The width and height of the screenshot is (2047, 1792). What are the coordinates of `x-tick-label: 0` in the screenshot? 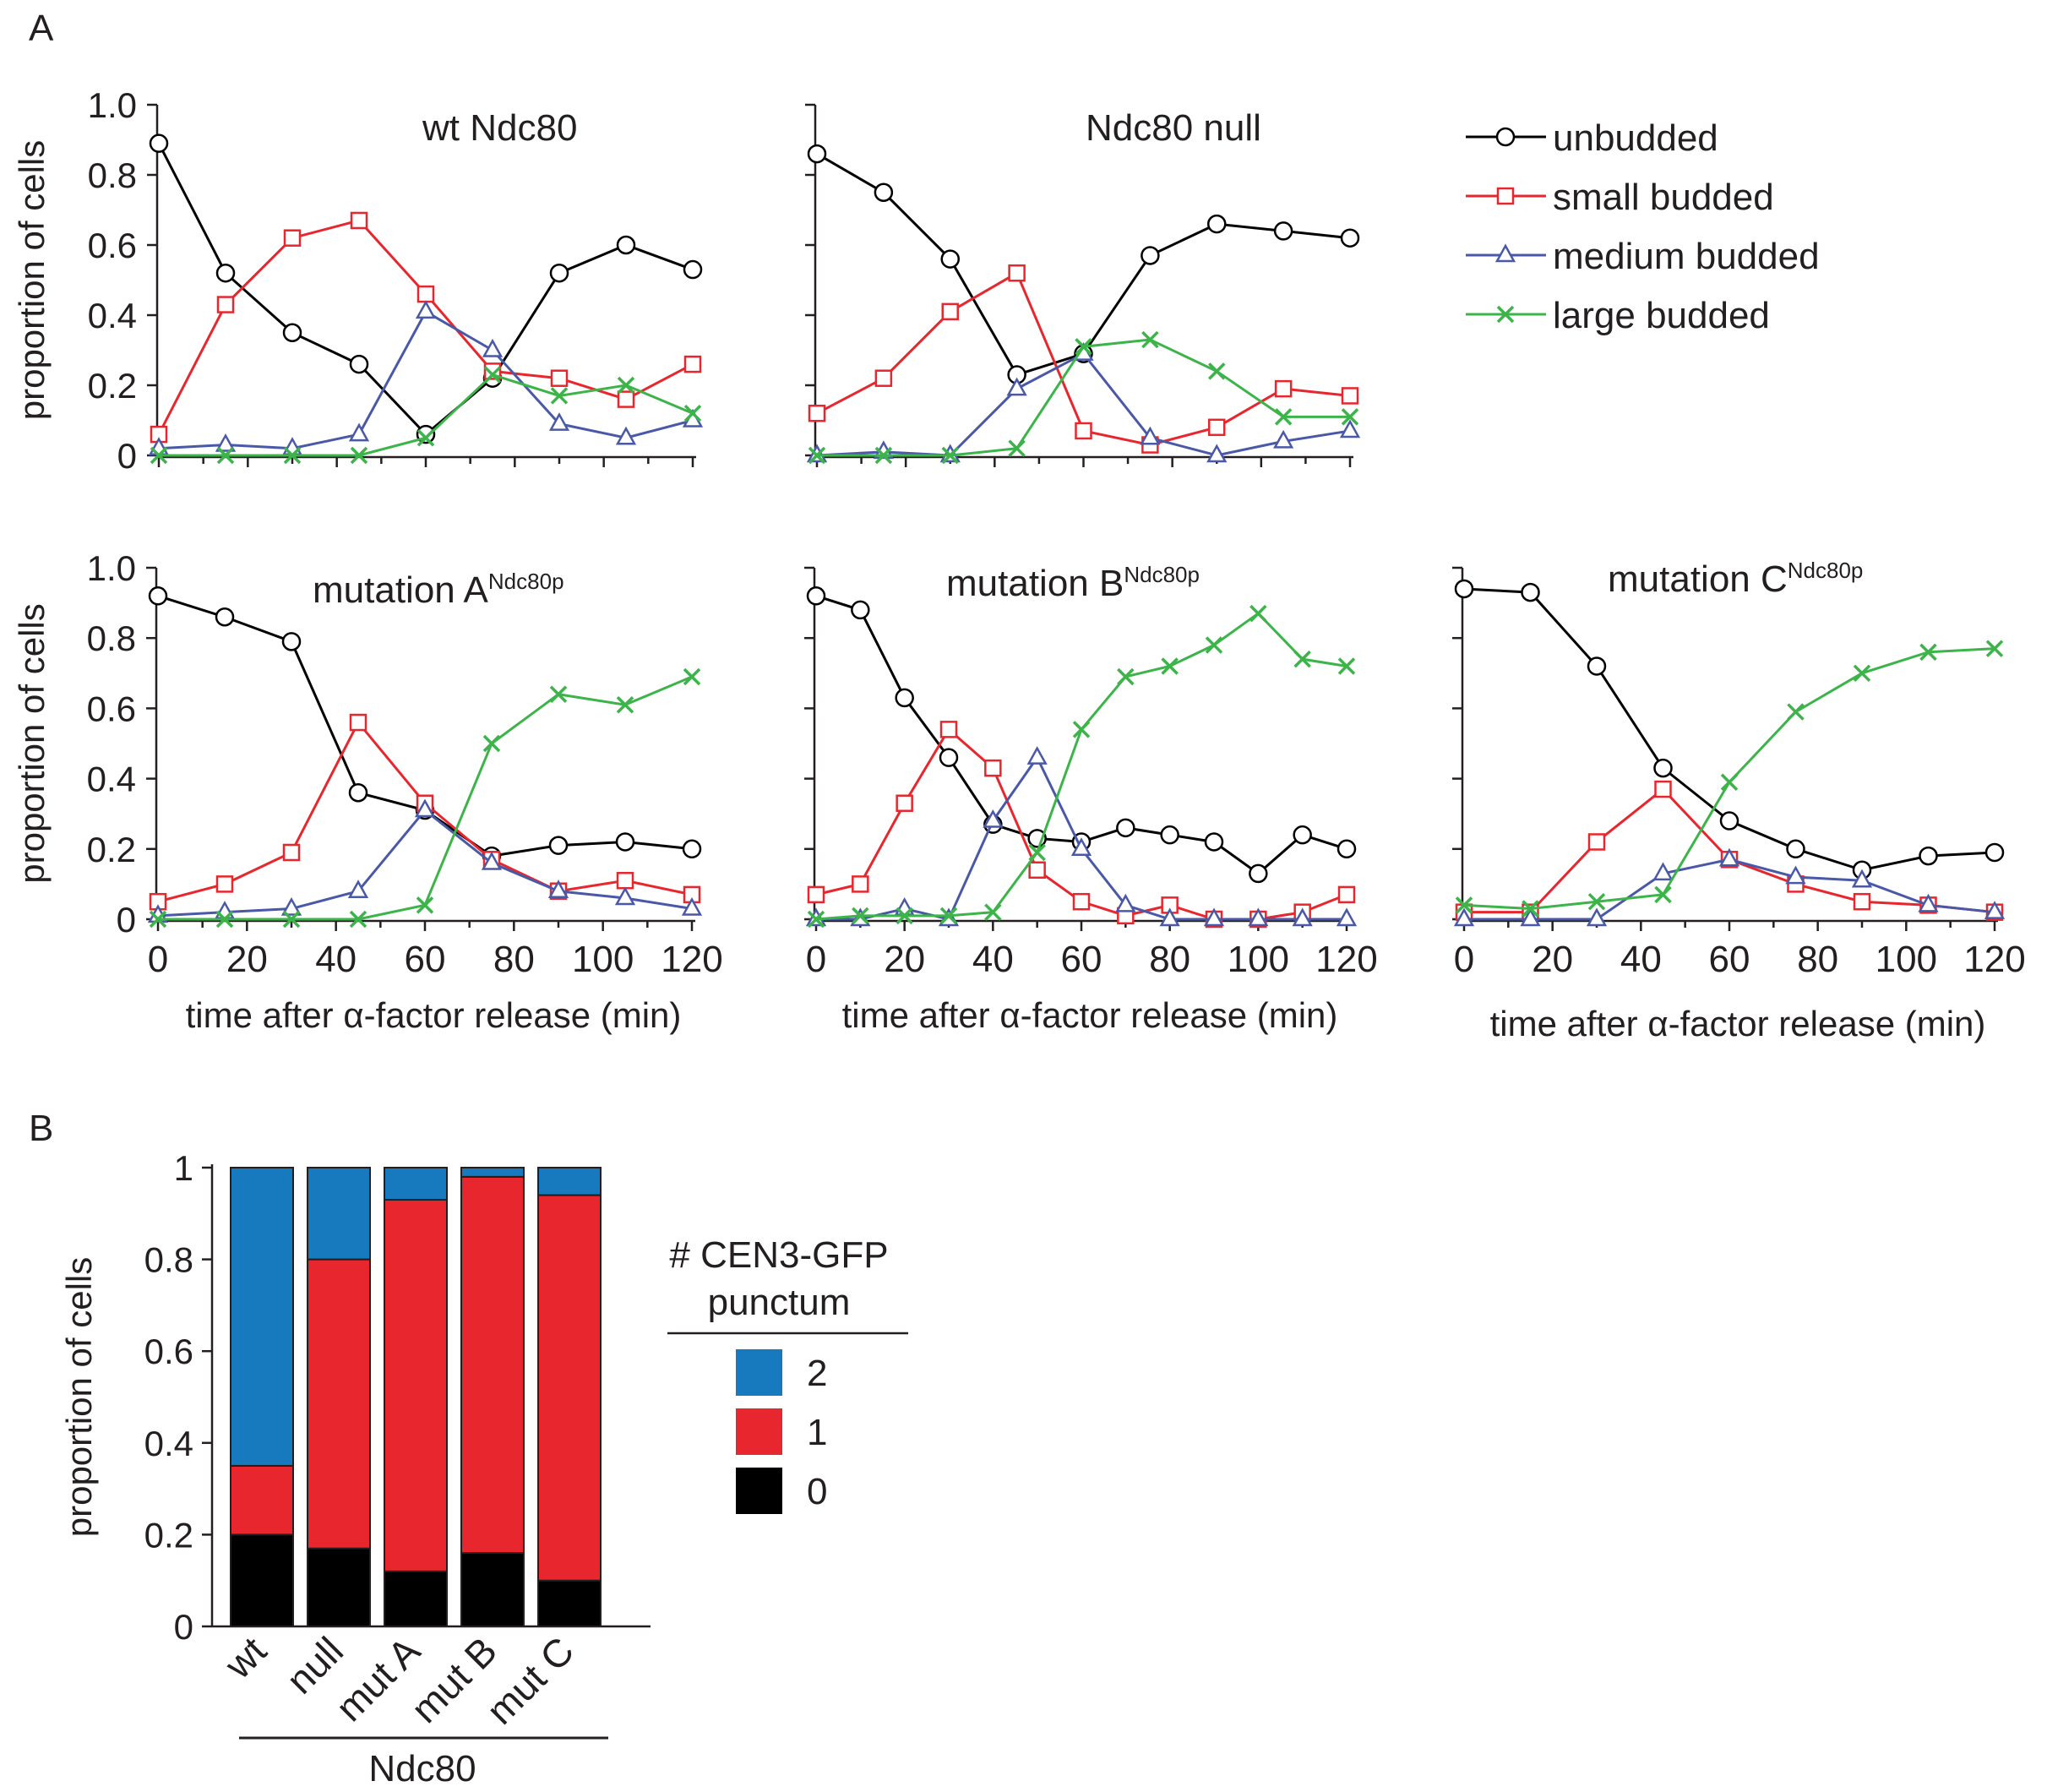 It's located at (816, 959).